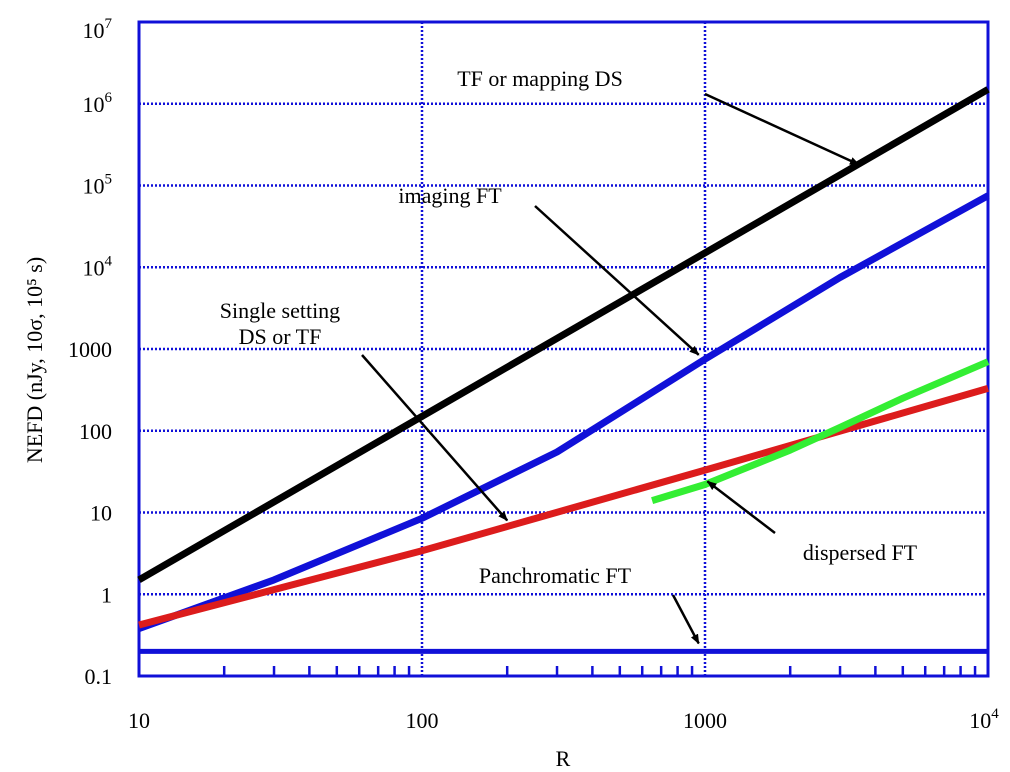 The width and height of the screenshot is (1010, 772). What do you see at coordinates (984, 719) in the screenshot?
I see `x-tick-label: 10⁴` at bounding box center [984, 719].